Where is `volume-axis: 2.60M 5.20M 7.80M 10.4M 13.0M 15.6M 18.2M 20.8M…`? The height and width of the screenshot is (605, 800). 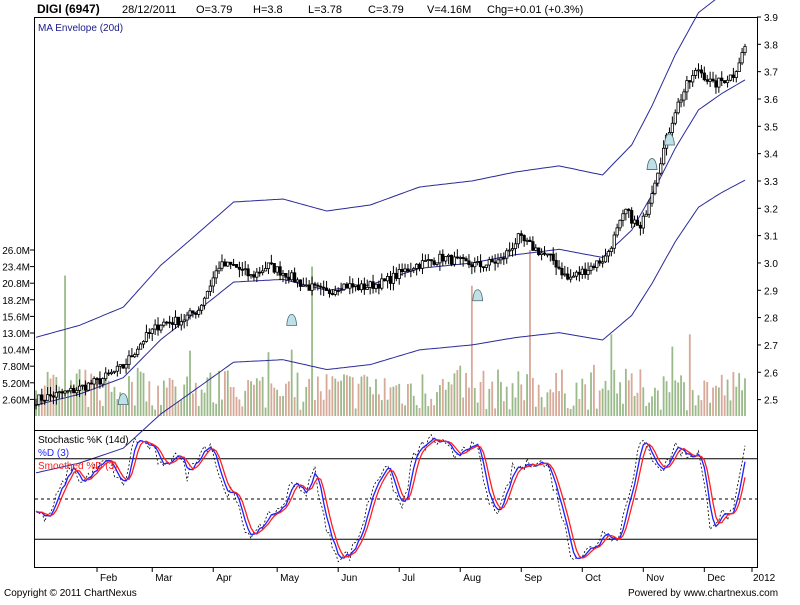
volume-axis: 2.60M 5.20M 7.80M 10.4M 13.0M 15.6M 18.2M 20.8M… is located at coordinates (18, 326).